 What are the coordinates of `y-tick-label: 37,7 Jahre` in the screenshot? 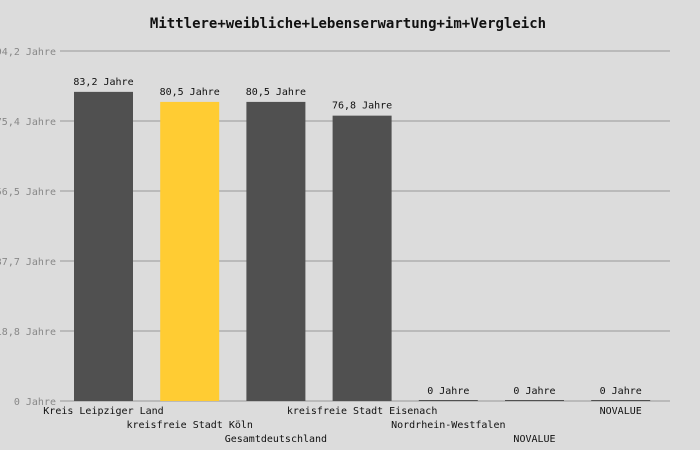 It's located at (28, 262).